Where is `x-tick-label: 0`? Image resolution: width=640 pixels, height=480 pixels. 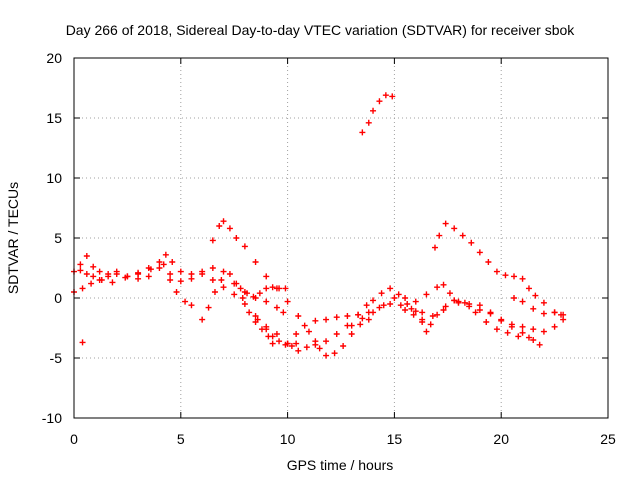
x-tick-label: 0 is located at coordinates (74, 439).